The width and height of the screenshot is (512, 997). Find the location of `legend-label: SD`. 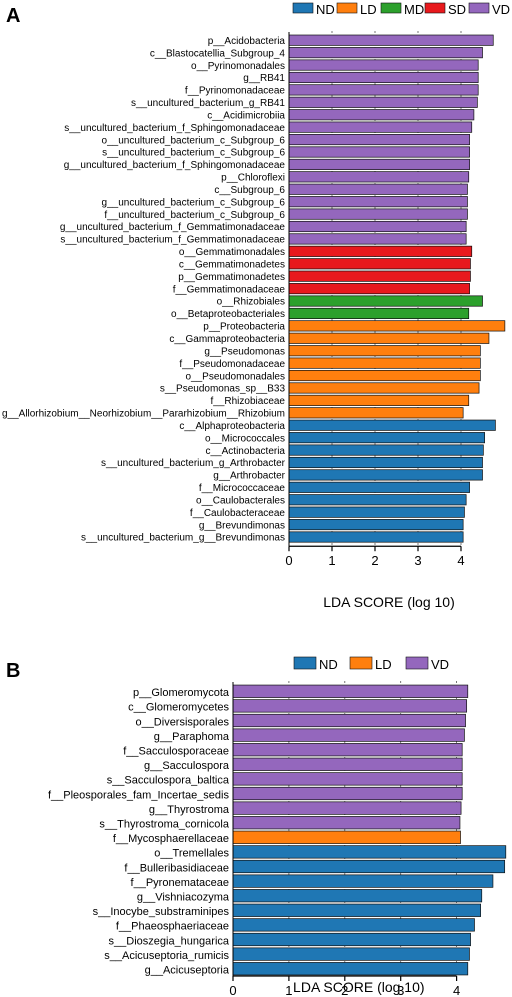

legend-label: SD is located at coordinates (457, 9).